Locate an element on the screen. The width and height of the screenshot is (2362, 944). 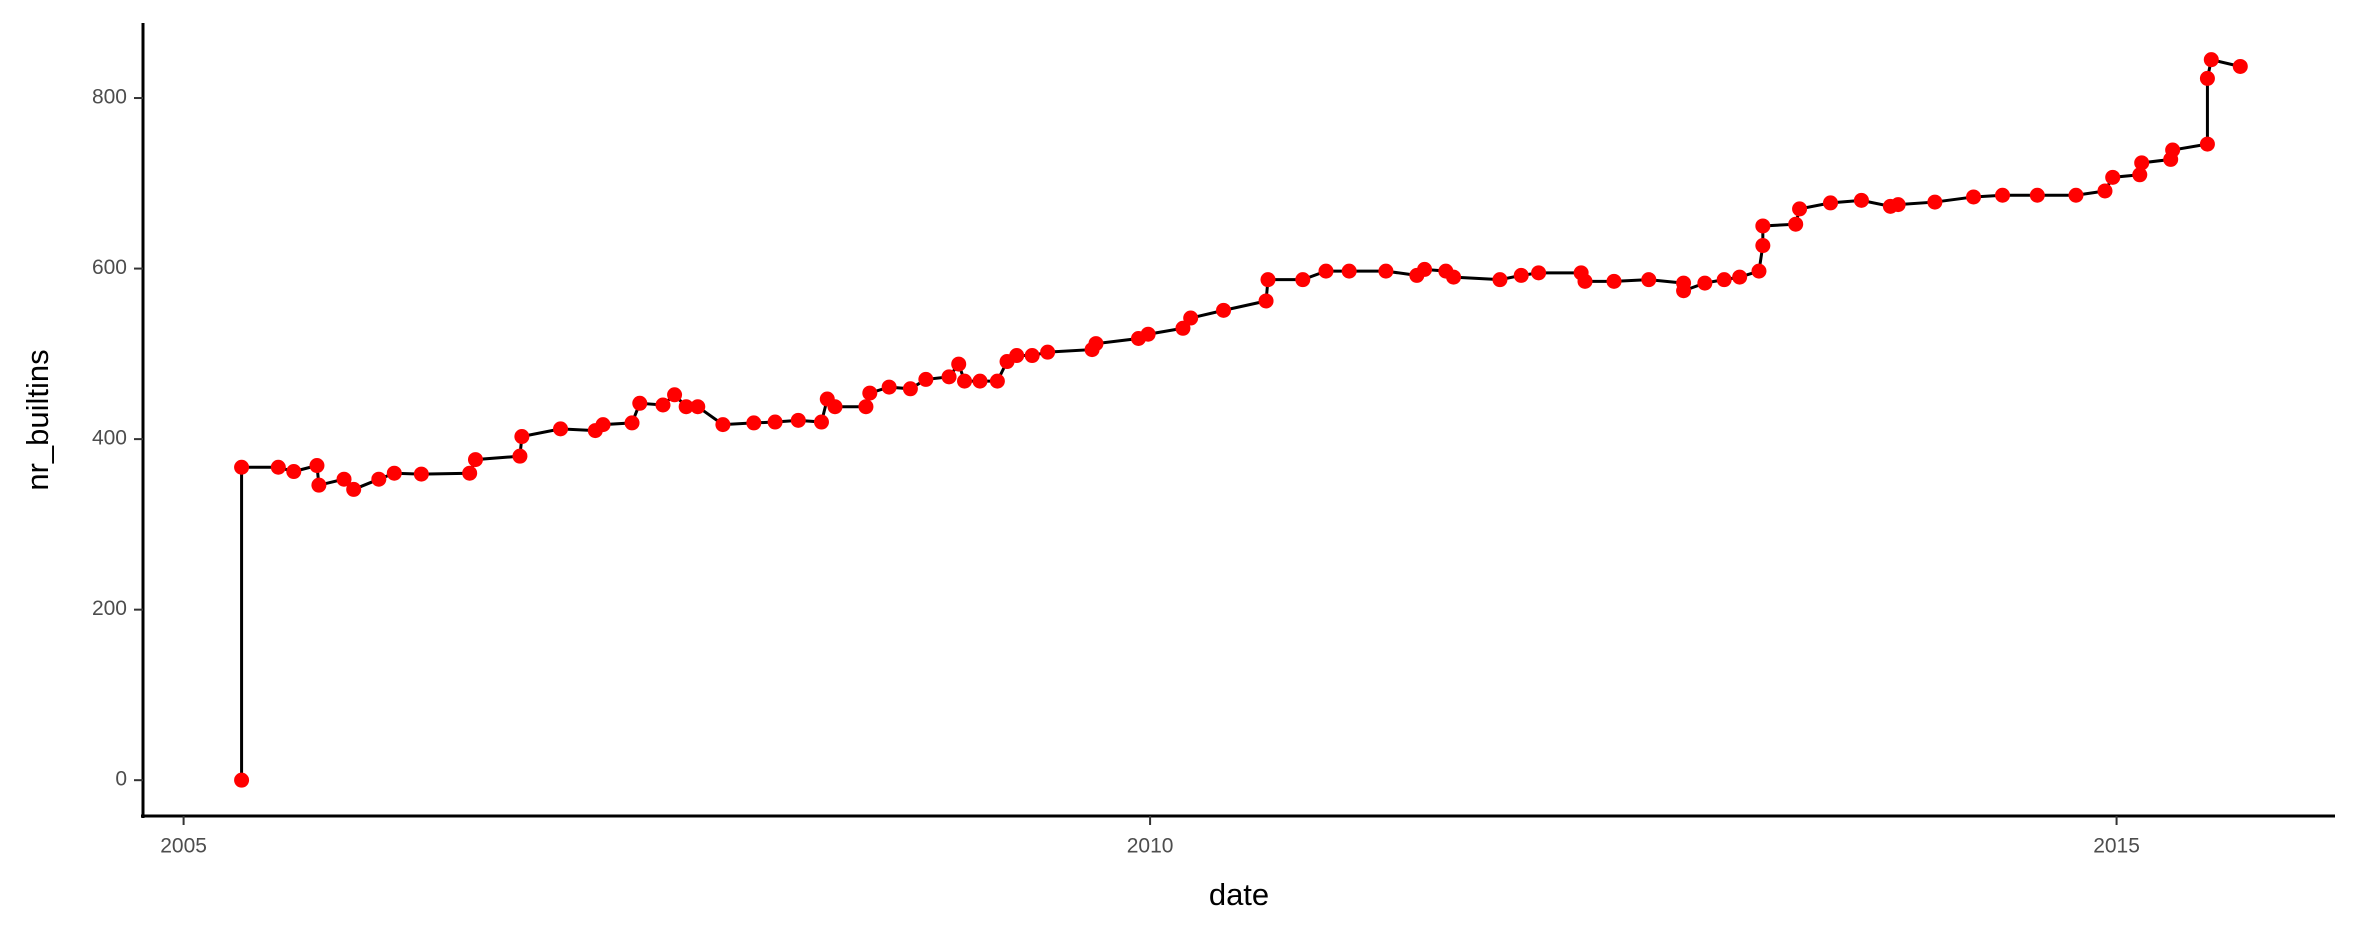
y-axis-title: nr_builtins is located at coordinates (37, 419).